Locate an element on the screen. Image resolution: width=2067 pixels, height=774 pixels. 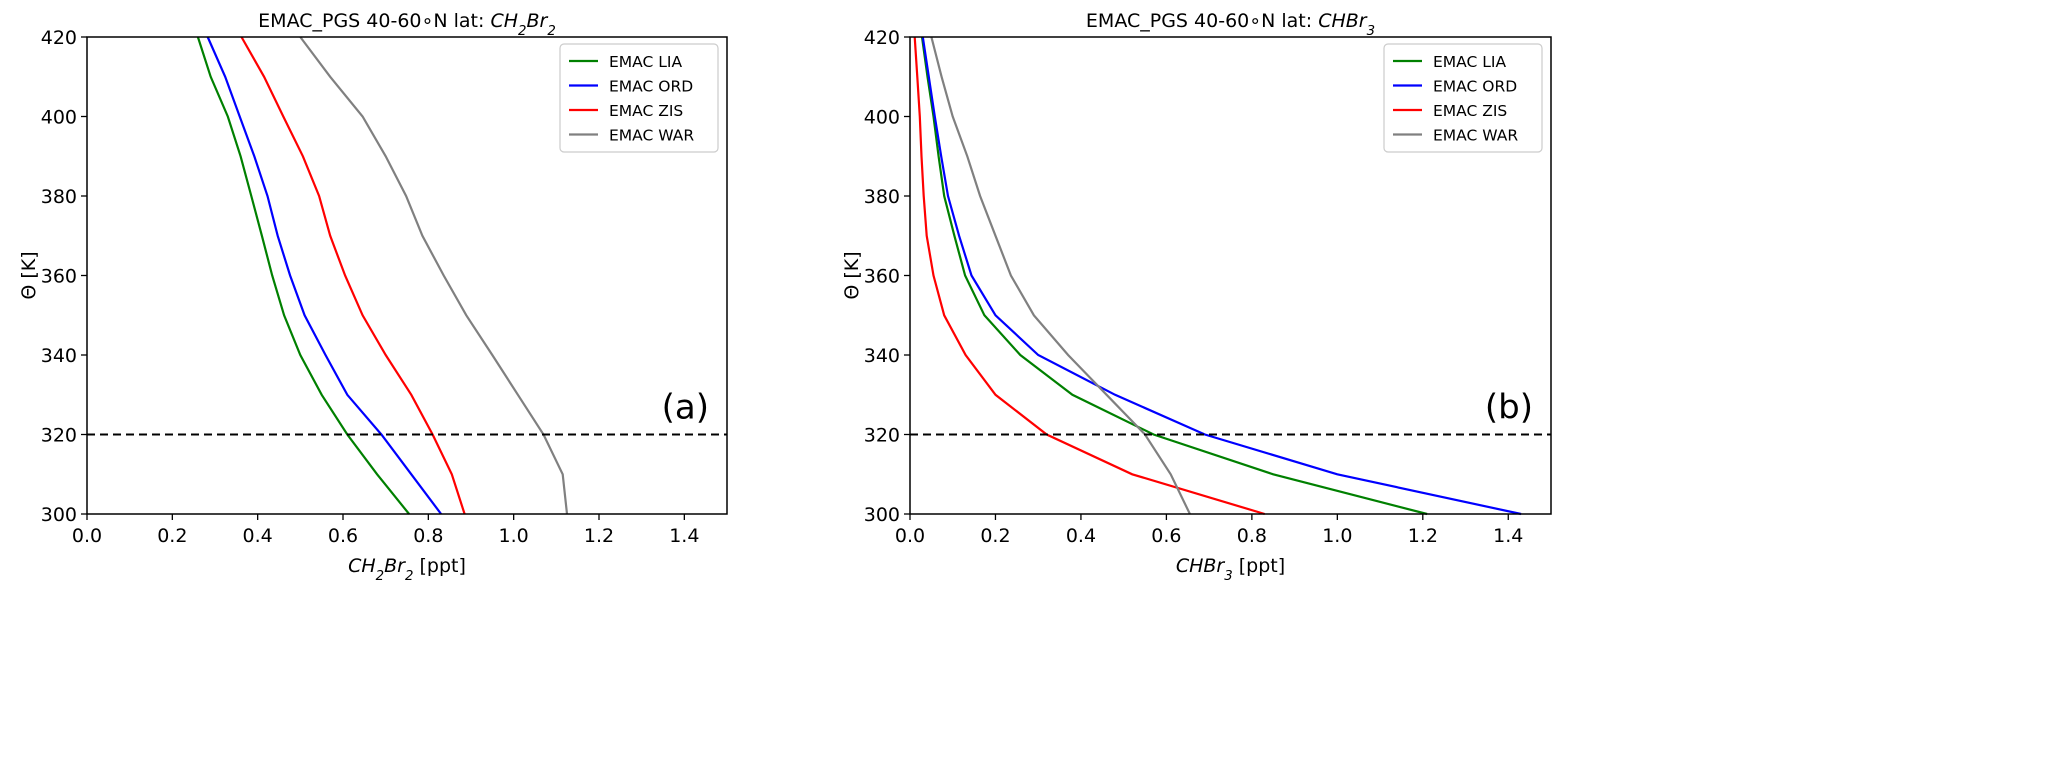
chart-title: EMAC_PGS 40-60∘N lat: CHBr3 is located at coordinates (1230, 24).